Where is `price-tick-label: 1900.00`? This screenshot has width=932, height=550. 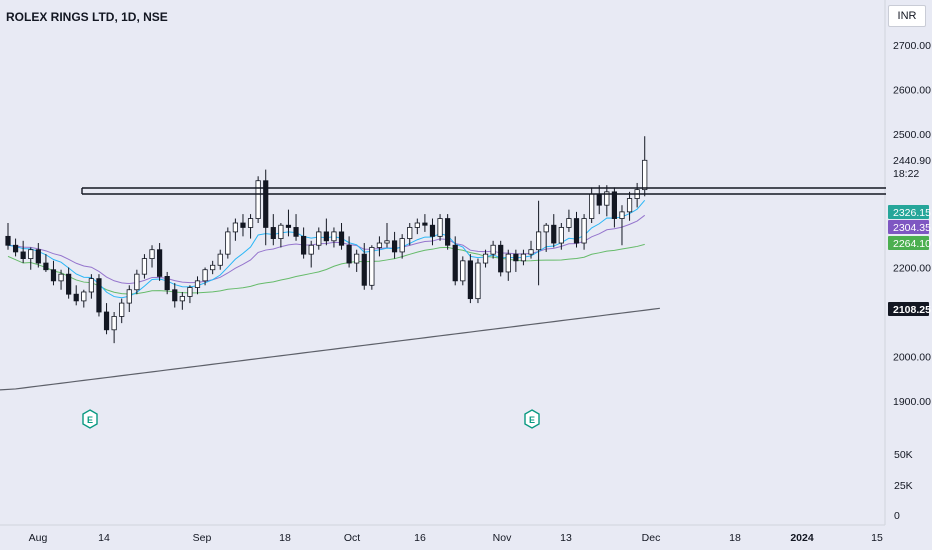 price-tick-label: 1900.00 is located at coordinates (912, 402).